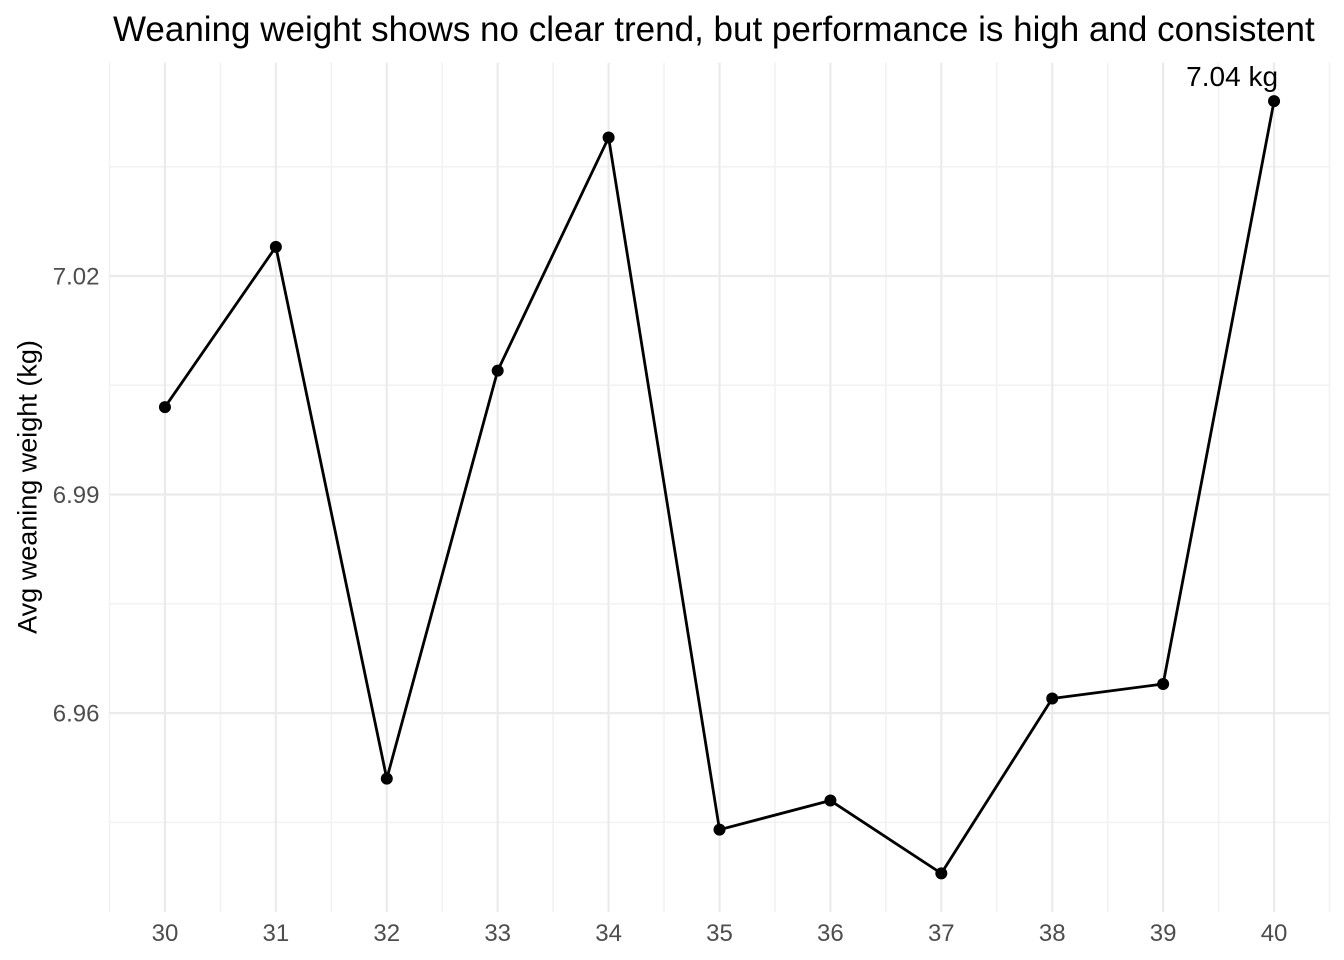  I want to click on x-tick-label: 37, so click(941, 933).